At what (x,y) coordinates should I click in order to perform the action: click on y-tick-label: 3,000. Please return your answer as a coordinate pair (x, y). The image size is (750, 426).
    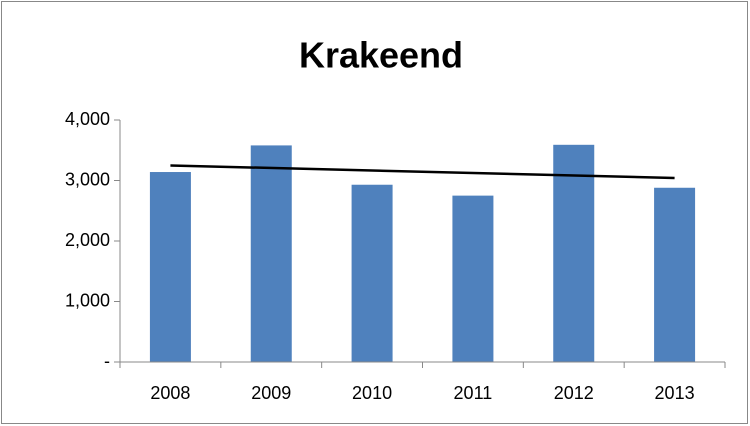
    Looking at the image, I should click on (87, 179).